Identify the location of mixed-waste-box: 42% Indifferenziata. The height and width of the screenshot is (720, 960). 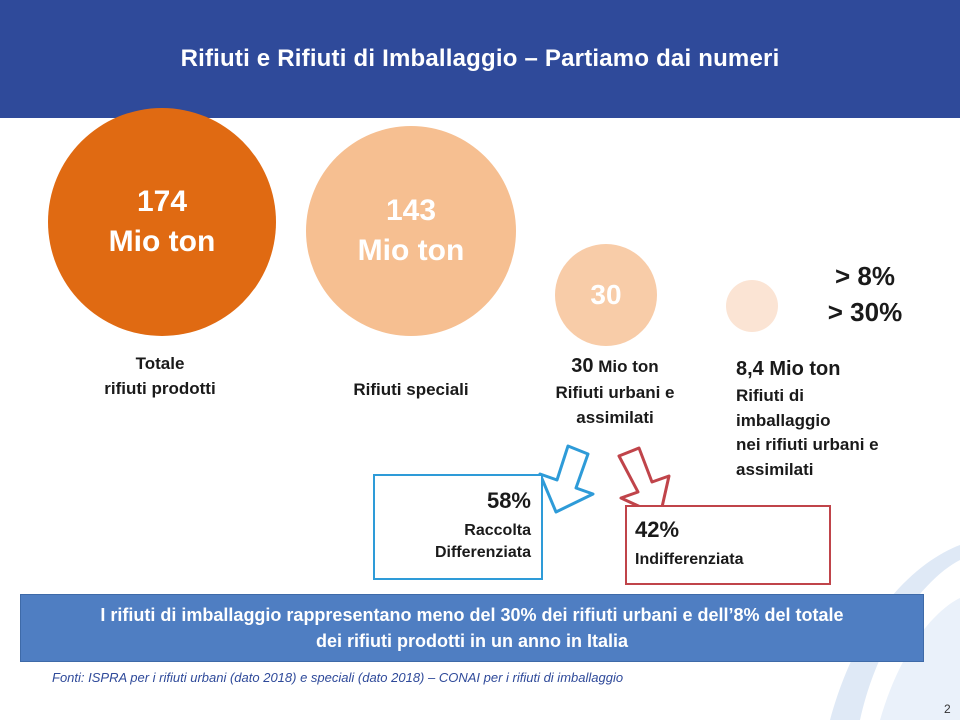
(728, 545).